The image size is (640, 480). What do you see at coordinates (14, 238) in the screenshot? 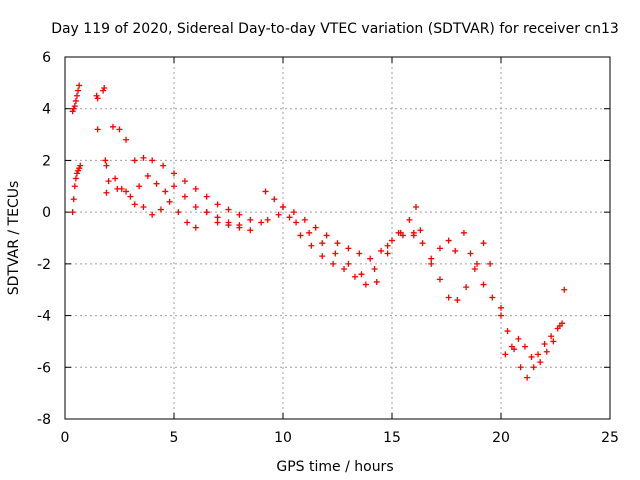
I see `y-axis-label: SDTVAR / TECUs` at bounding box center [14, 238].